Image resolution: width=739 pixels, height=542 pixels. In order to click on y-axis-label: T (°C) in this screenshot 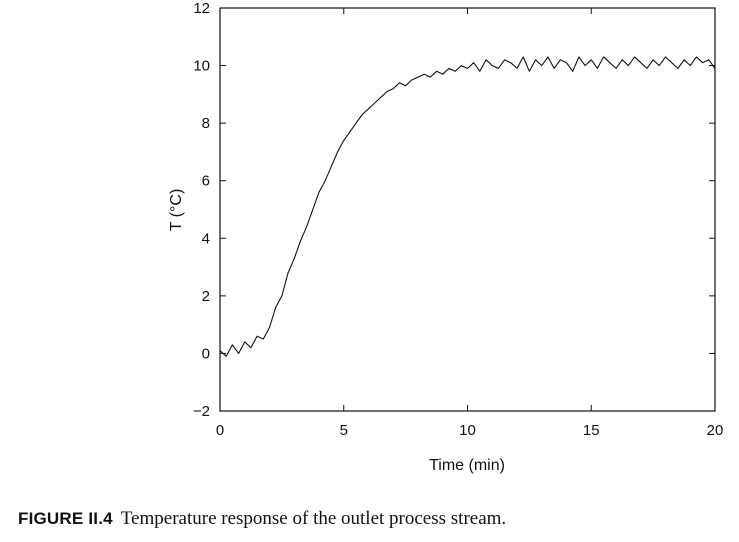, I will do `click(176, 210)`.